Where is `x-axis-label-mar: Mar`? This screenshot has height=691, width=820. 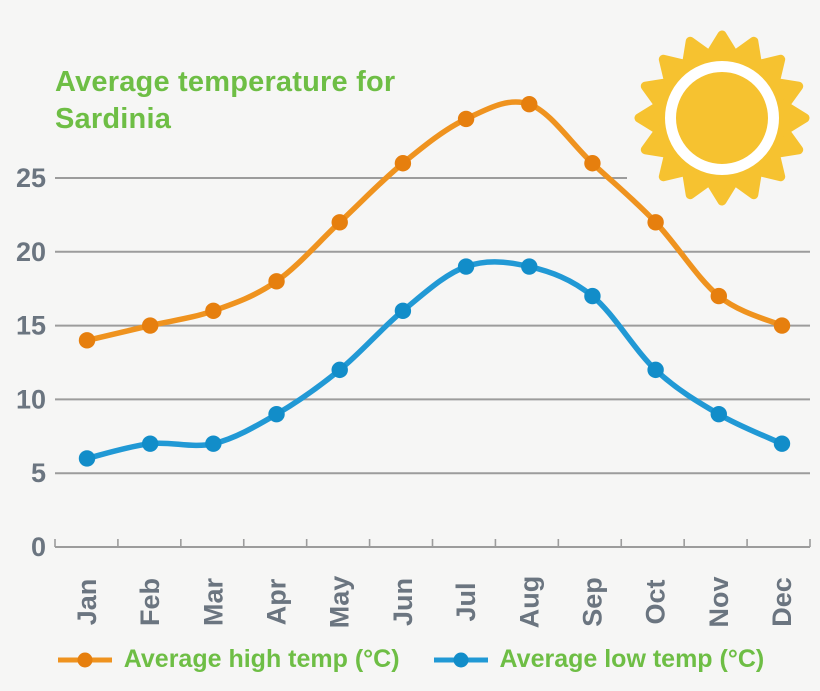 x-axis-label-mar: Mar is located at coordinates (213, 602).